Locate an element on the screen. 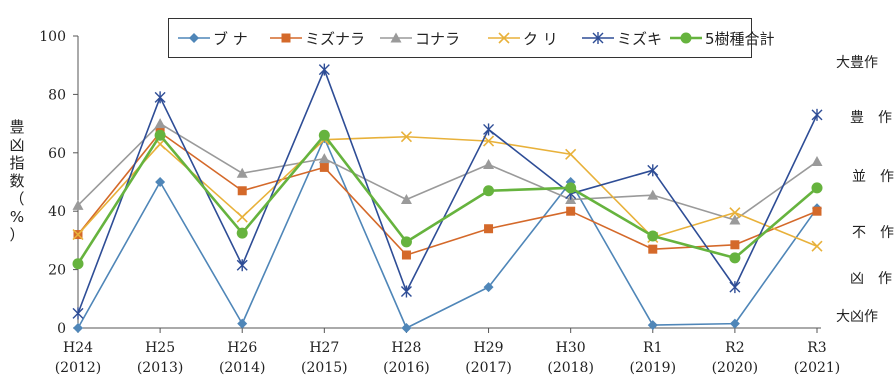 This screenshot has height=376, width=896. legend: ブ ナ ミズナラ コナラ ク リ ミズキ 5樹種合計 is located at coordinates (471, 38).